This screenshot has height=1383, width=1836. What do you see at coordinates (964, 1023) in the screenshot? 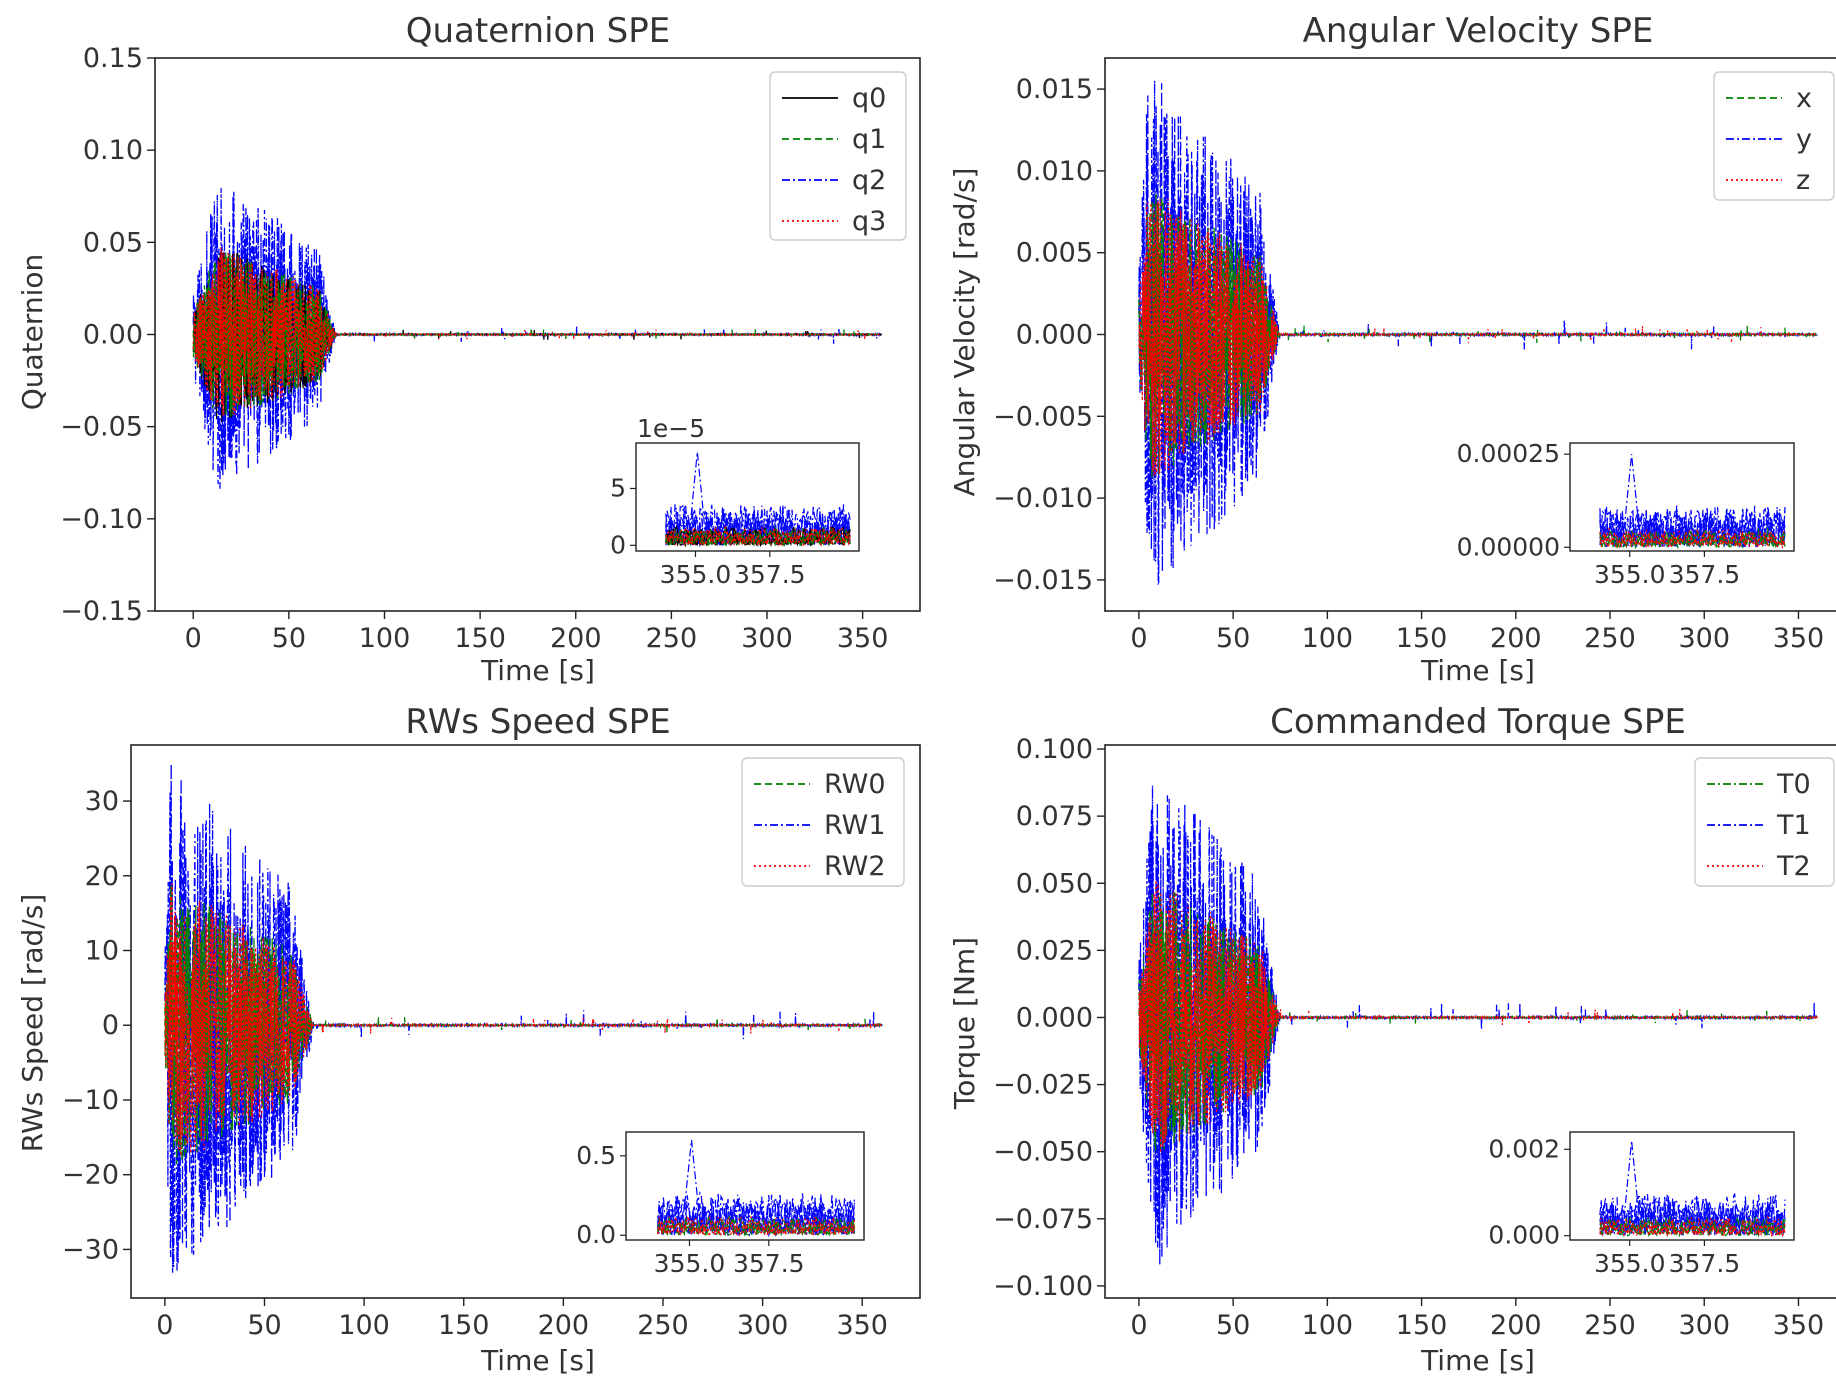
I see `y-axis-label: Torque [Nm]` at bounding box center [964, 1023].